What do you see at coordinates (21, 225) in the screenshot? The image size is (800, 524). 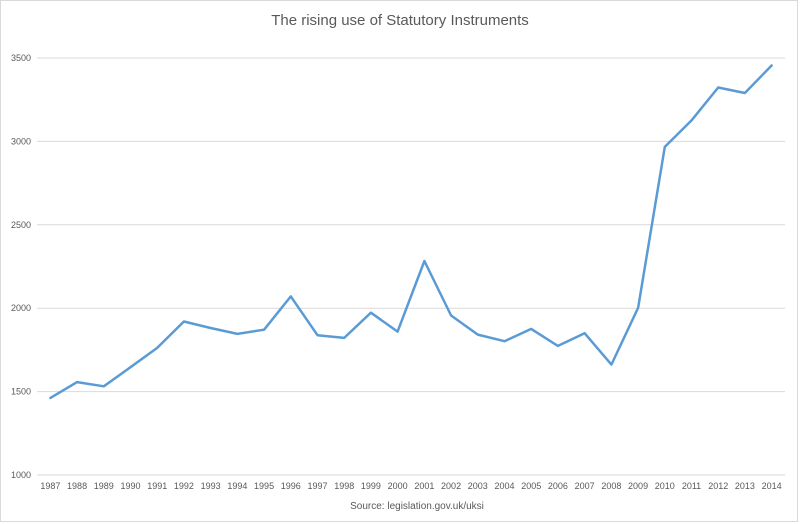 I see `y-tick-label: 2500` at bounding box center [21, 225].